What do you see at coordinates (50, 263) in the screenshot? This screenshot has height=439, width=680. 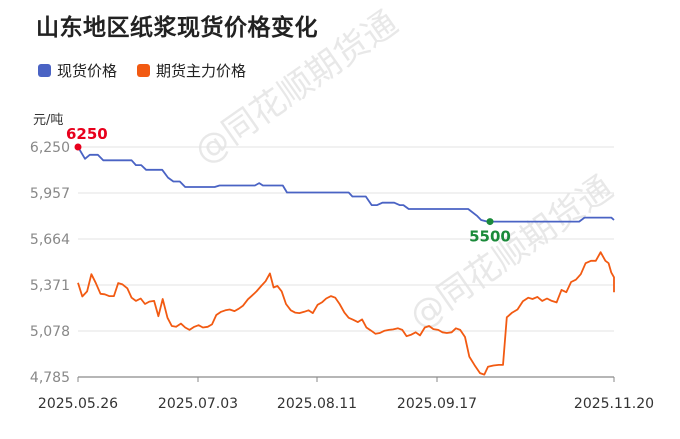 I see `y-axis: 6,250 5,957 5,664 5,371 5,078 4,785` at bounding box center [50, 263].